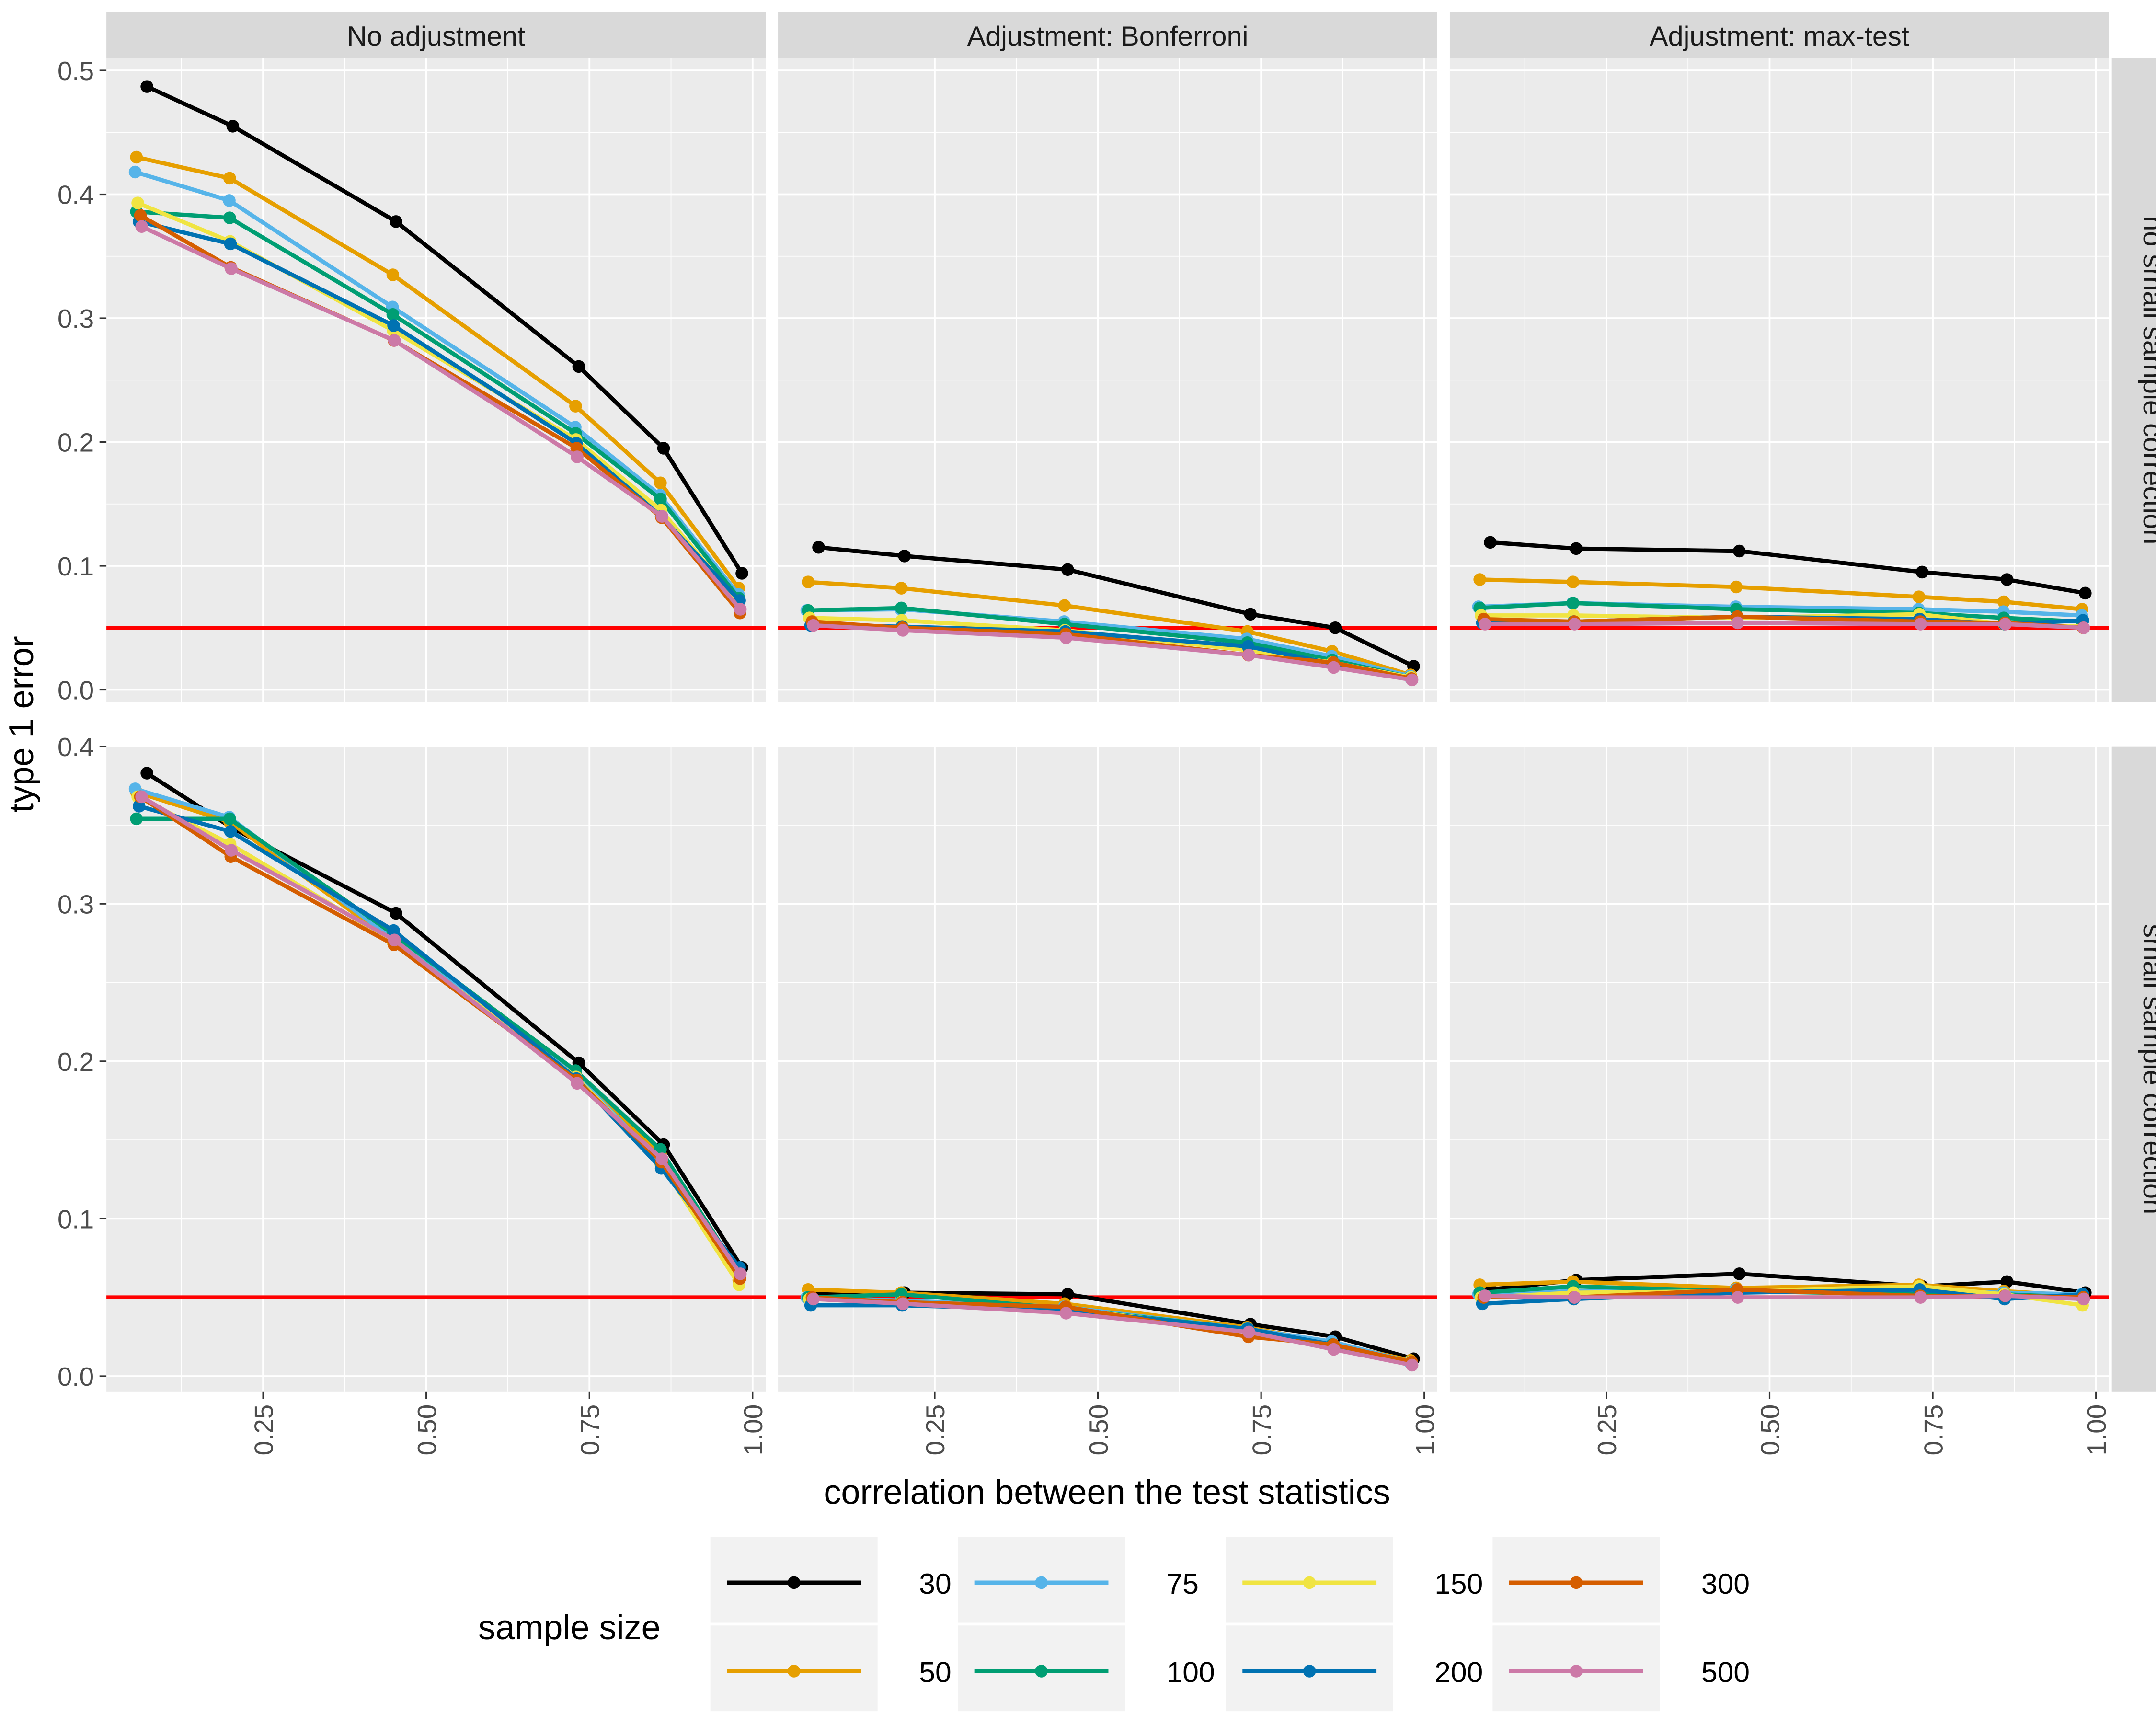 The height and width of the screenshot is (1725, 2156). What do you see at coordinates (1782, 1289) in the screenshot?
I see `series-group-r1-c2` at bounding box center [1782, 1289].